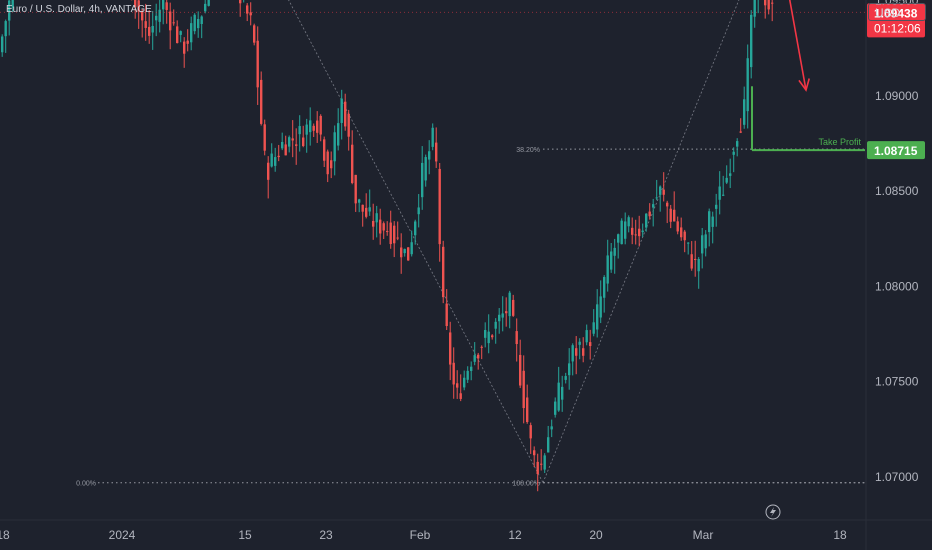 This screenshot has height=550, width=932. Describe the element at coordinates (423, 535) in the screenshot. I see `time-axis: 18 2024 15 23 Feb 12 20 Mar 18` at that location.